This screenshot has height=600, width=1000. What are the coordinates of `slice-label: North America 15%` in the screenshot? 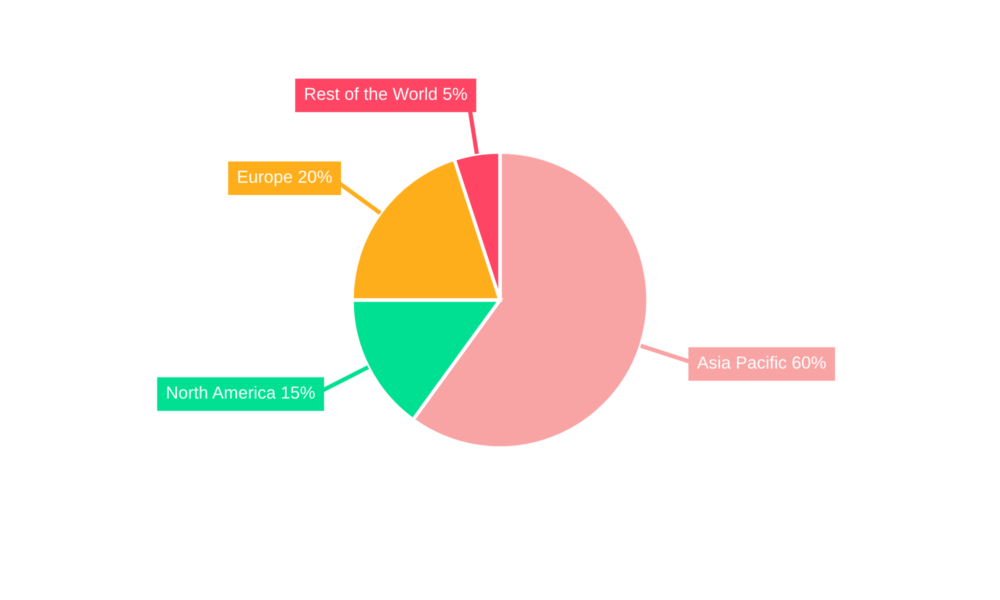 It's located at (241, 392).